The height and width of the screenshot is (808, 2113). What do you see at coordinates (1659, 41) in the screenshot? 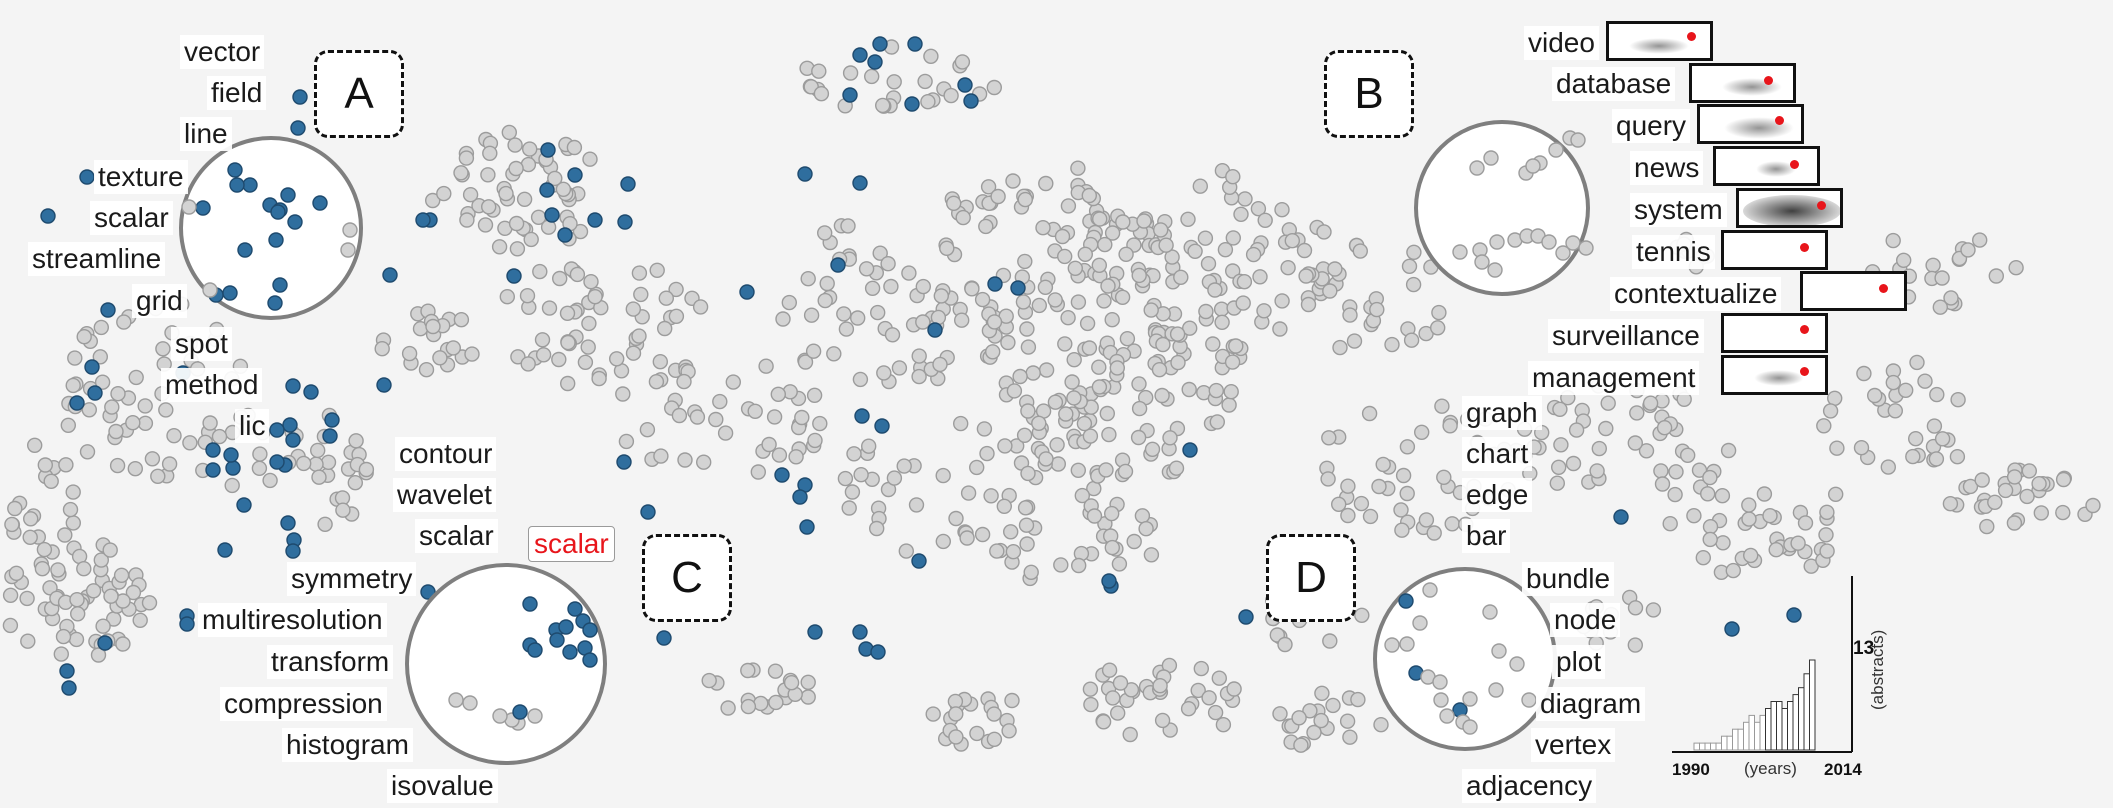
I see `sparkline-video` at bounding box center [1659, 41].